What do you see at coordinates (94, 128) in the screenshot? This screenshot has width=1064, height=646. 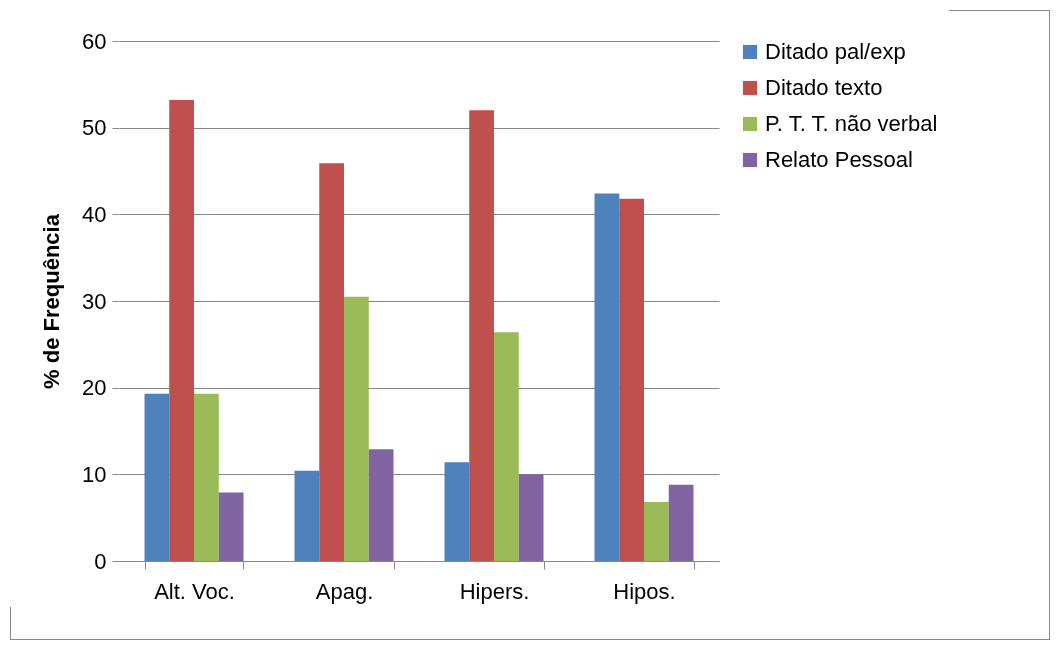 I see `y-tick-label: 50` at bounding box center [94, 128].